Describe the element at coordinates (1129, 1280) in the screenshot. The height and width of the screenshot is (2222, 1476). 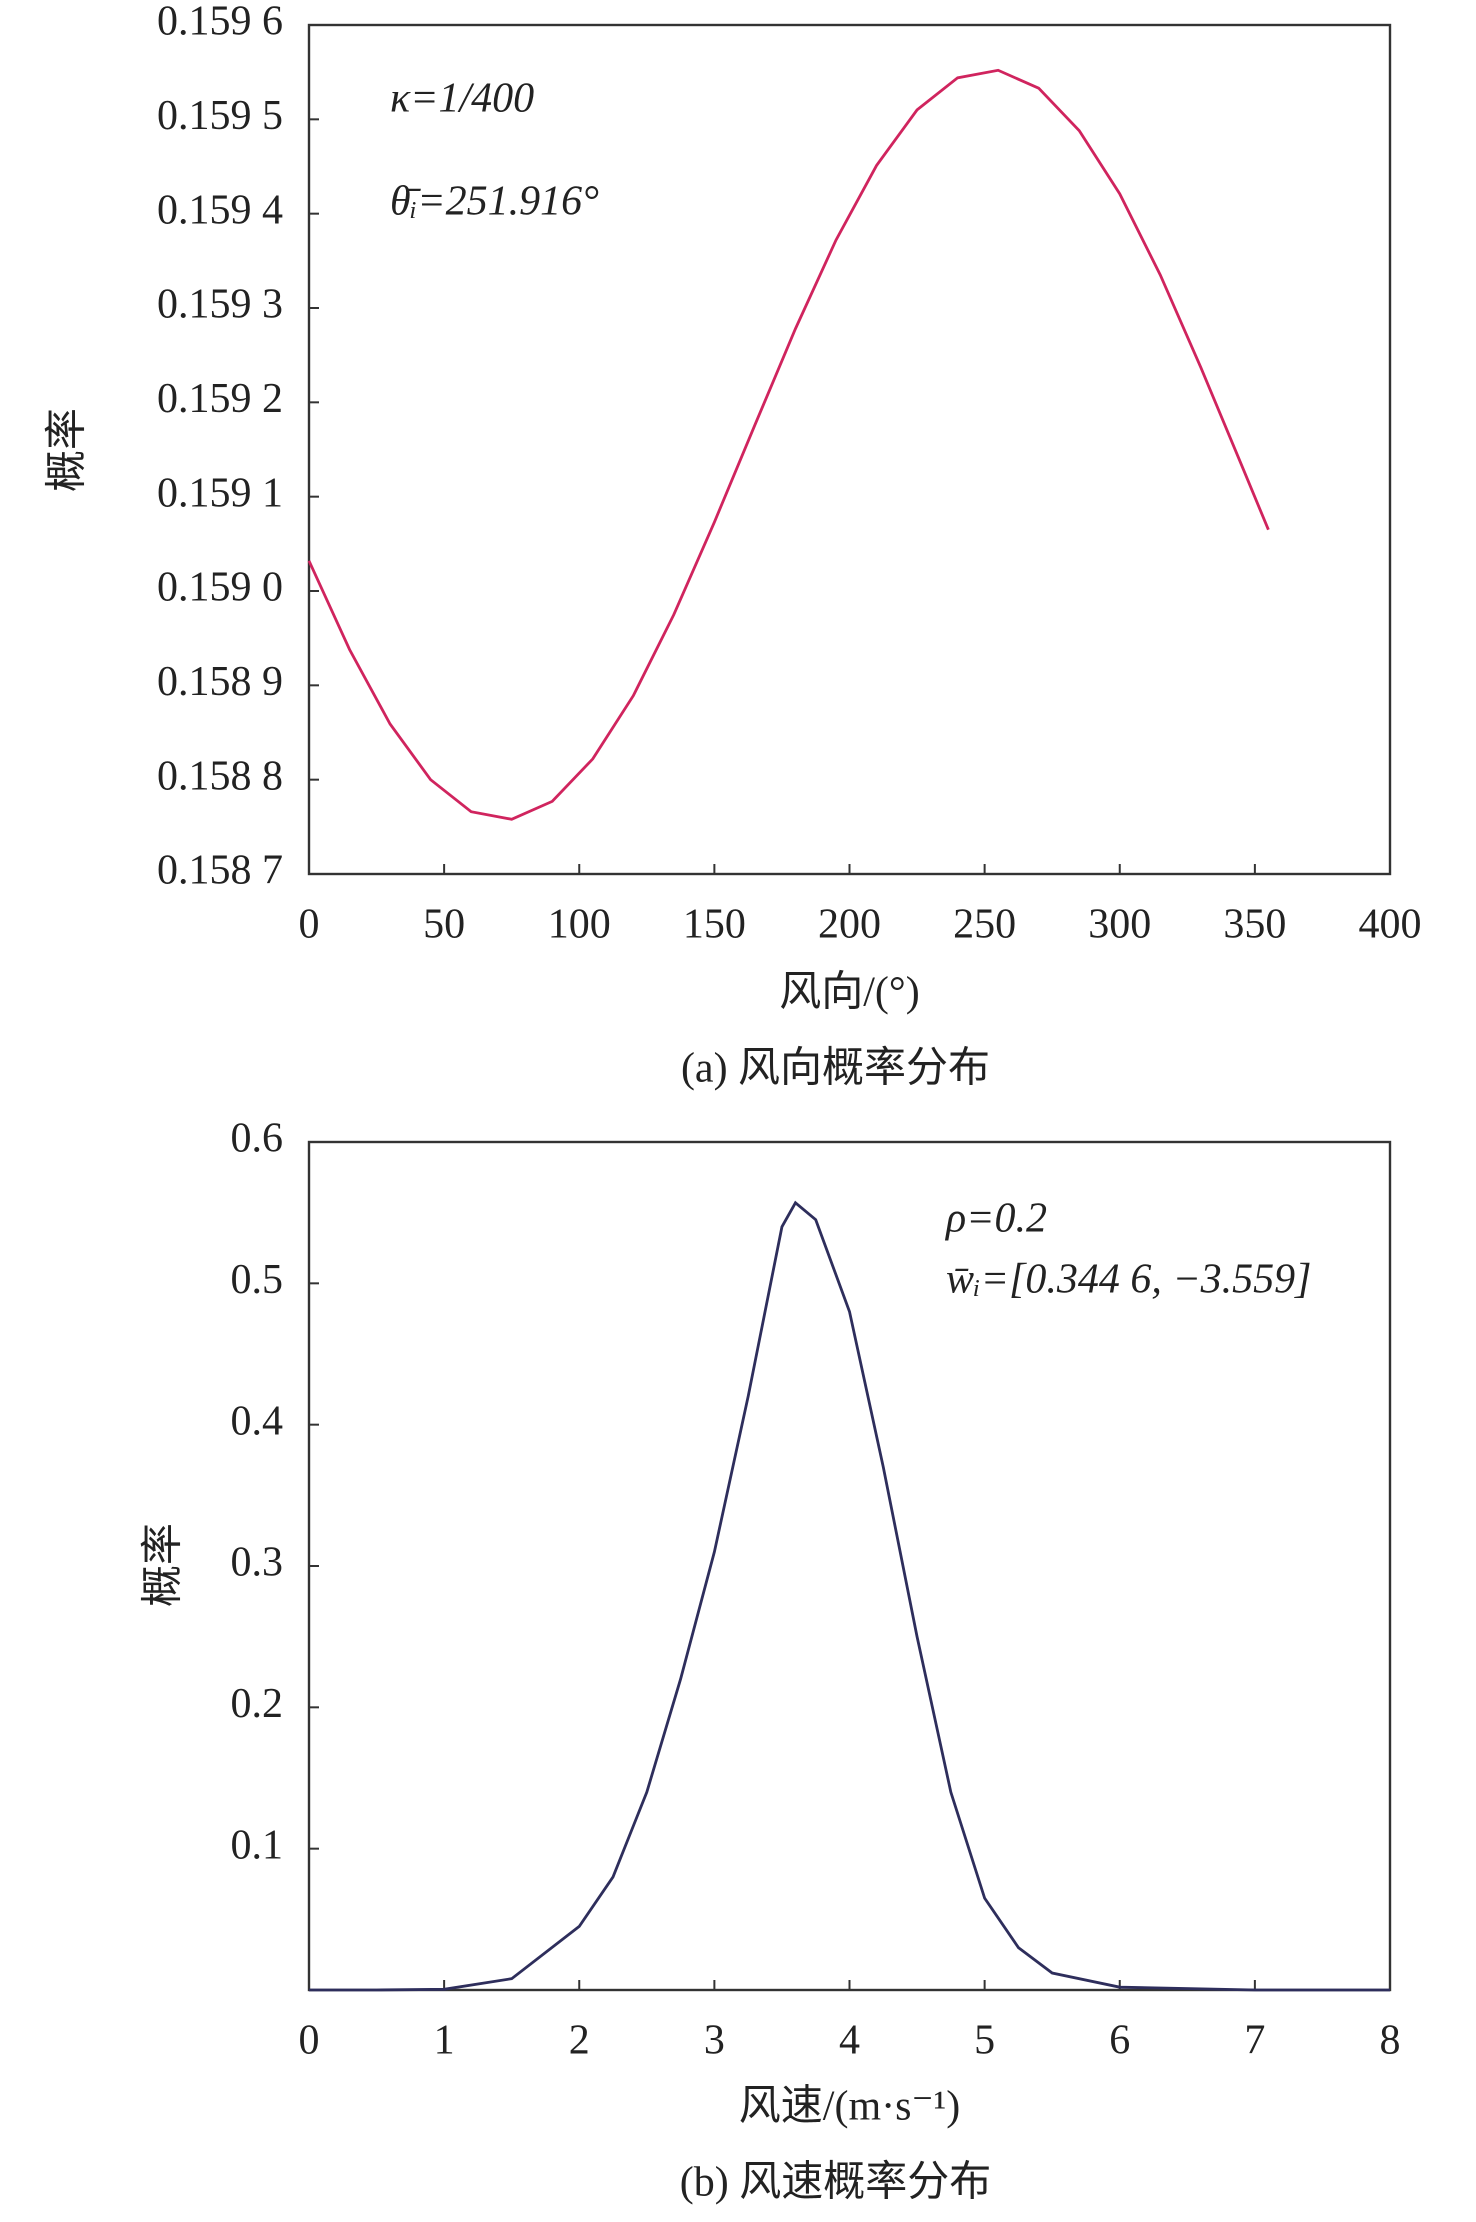
I see `annotation: w̄ᵢ=[0.344 6, −3.559]` at that location.